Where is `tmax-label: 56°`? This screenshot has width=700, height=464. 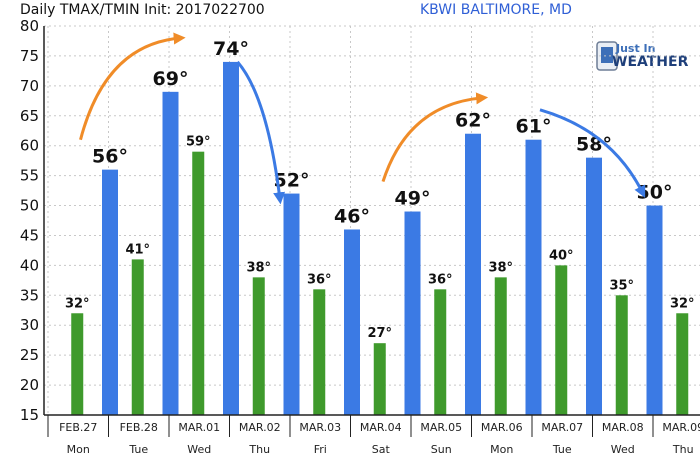
tmax-label: 56° is located at coordinates (110, 157).